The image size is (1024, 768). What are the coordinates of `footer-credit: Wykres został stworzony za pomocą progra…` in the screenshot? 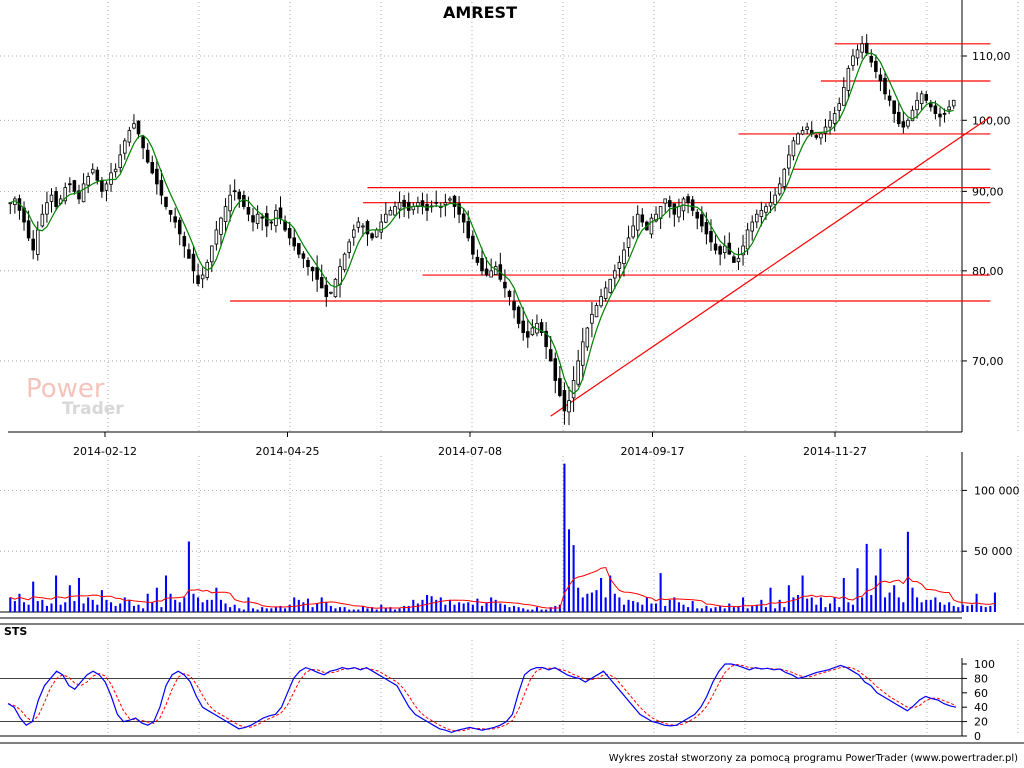 It's located at (813, 758).